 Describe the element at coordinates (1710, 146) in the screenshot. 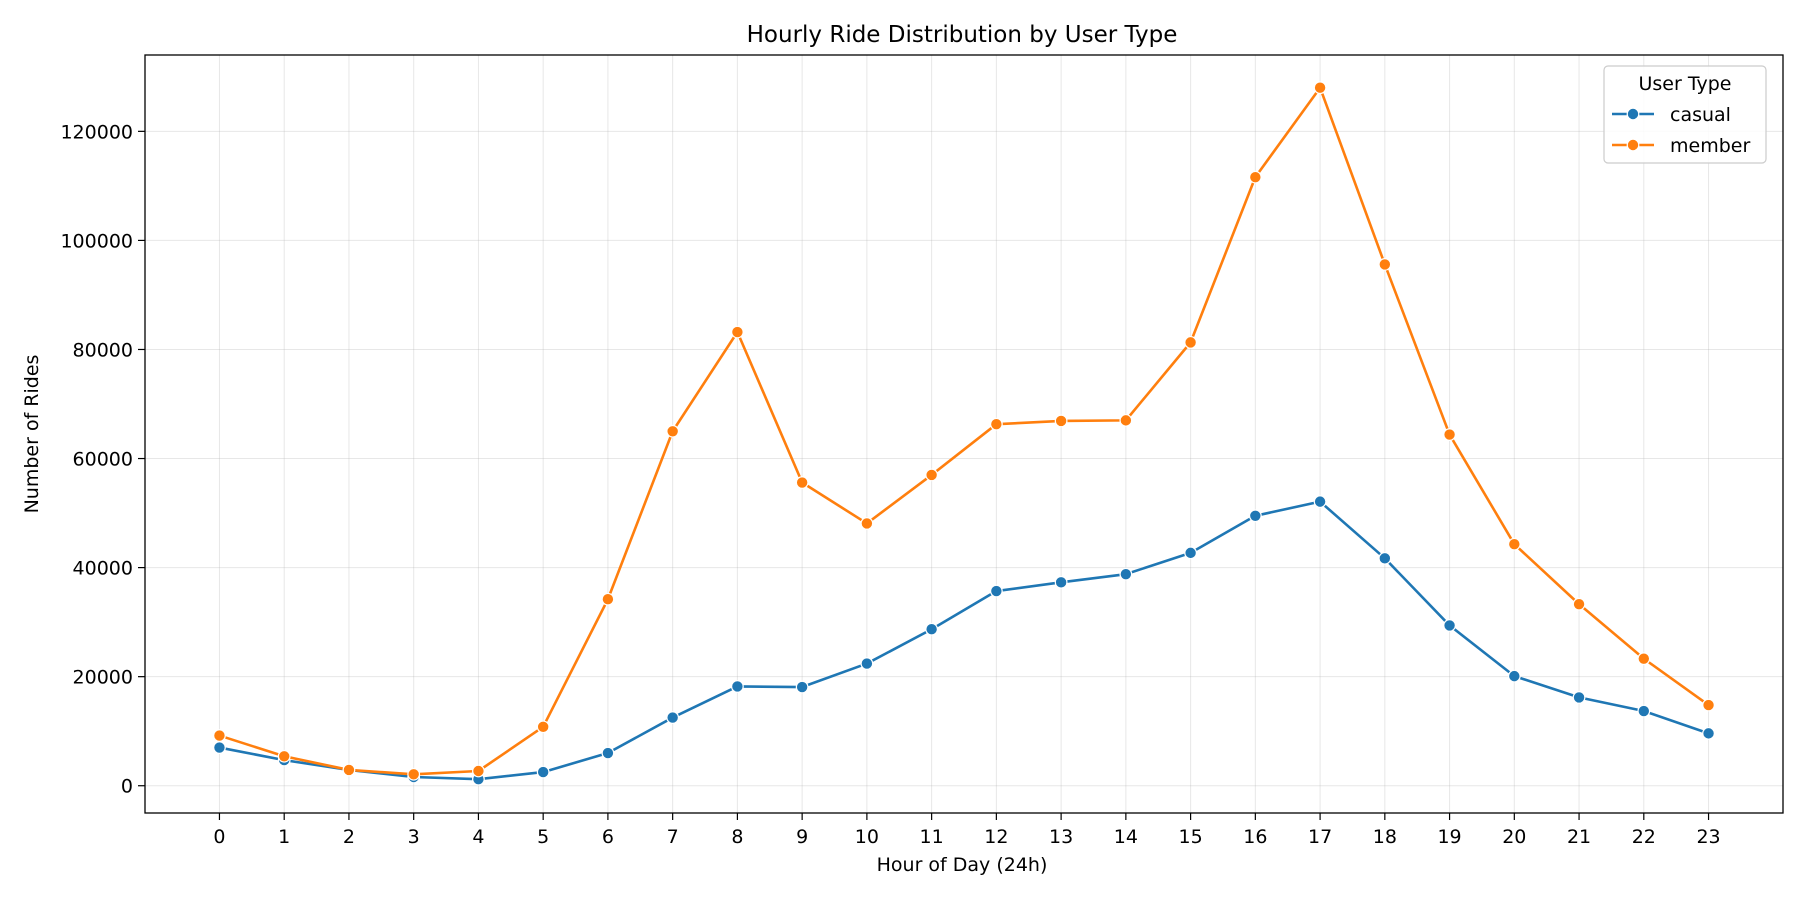

I see `legend-label-member: member` at that location.